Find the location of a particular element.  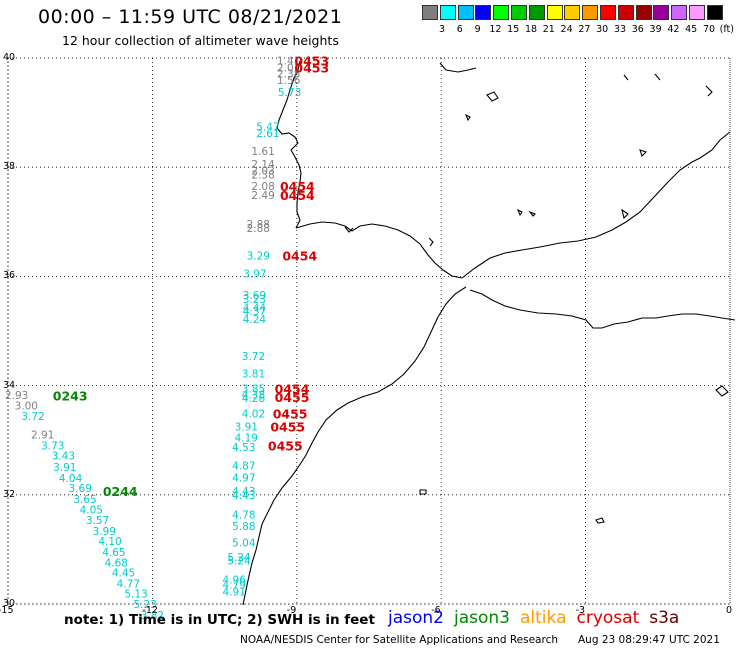

generated-timestamp: Aug 23 08:29:47 UTC 2021 is located at coordinates (649, 640).